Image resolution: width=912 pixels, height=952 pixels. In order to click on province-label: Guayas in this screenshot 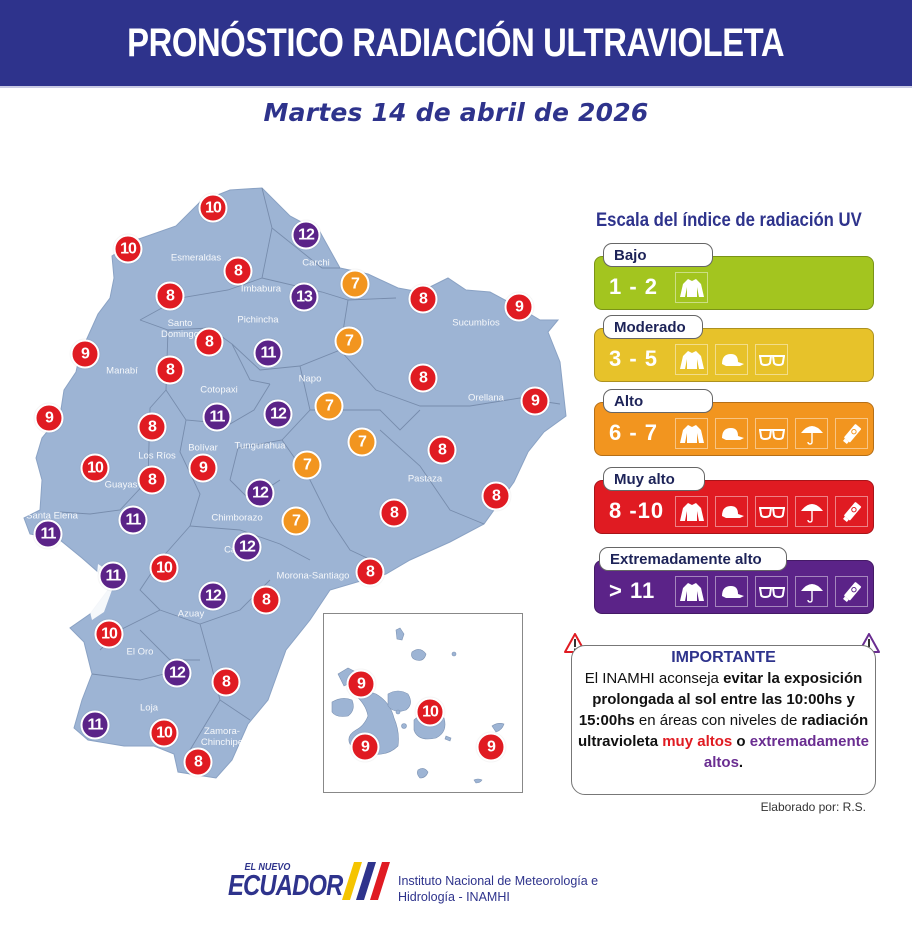, I will do `click(121, 485)`.